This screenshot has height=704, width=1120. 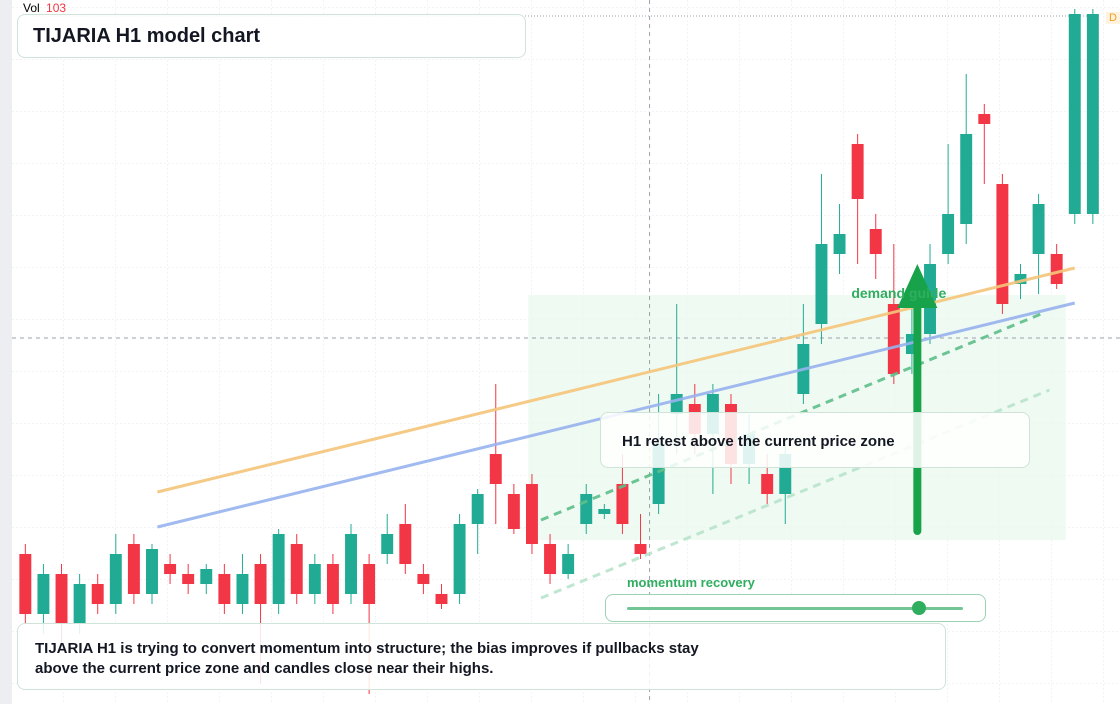 I want to click on trendline, so click(x=795, y=494).